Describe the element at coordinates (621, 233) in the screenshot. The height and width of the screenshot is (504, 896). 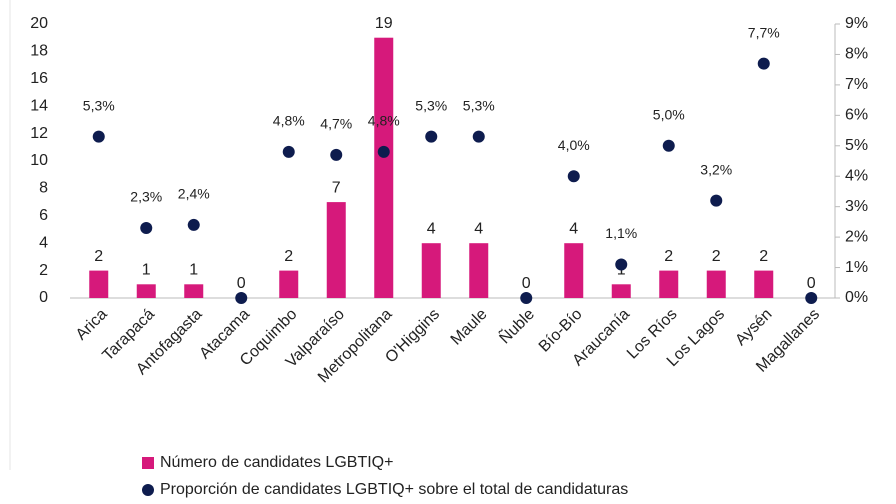
I see `dot-label: 1,1%` at that location.